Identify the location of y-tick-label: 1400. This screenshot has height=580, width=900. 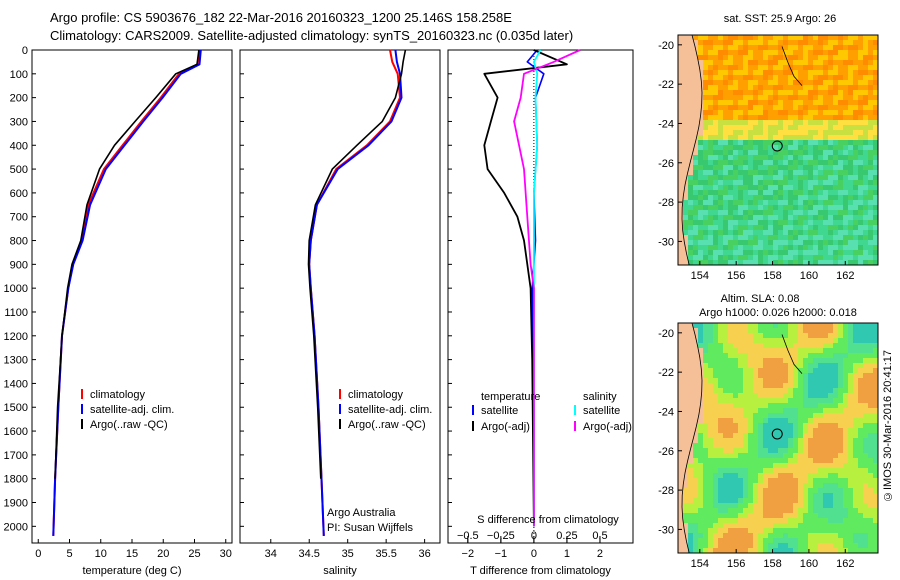
(16, 384).